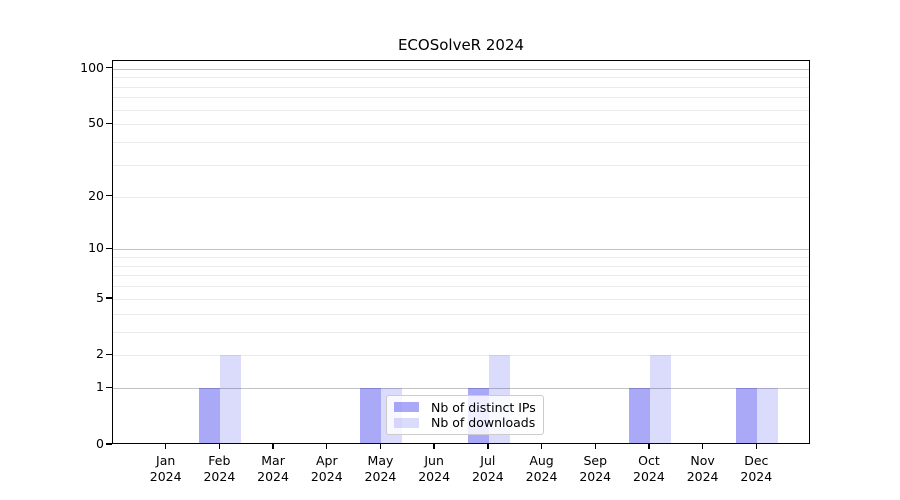 The image size is (900, 500). What do you see at coordinates (461, 45) in the screenshot?
I see `chart-title: ECOSolveR 2024` at bounding box center [461, 45].